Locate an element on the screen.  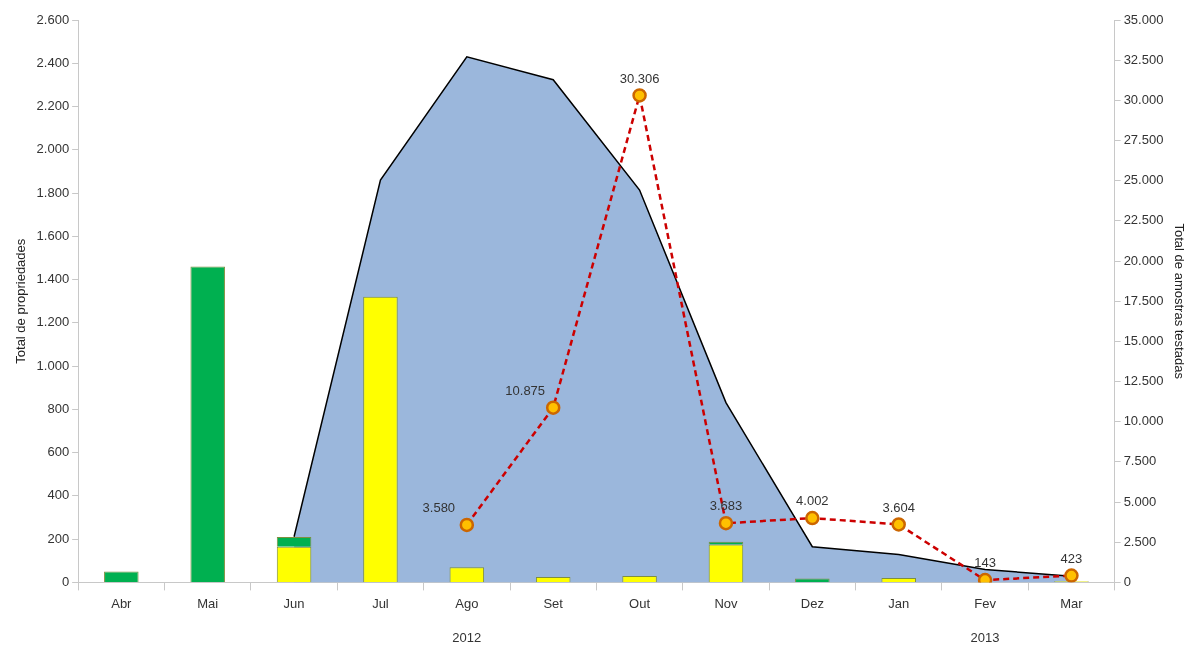
y2-tick-label: 7.500 is located at coordinates (1140, 461).